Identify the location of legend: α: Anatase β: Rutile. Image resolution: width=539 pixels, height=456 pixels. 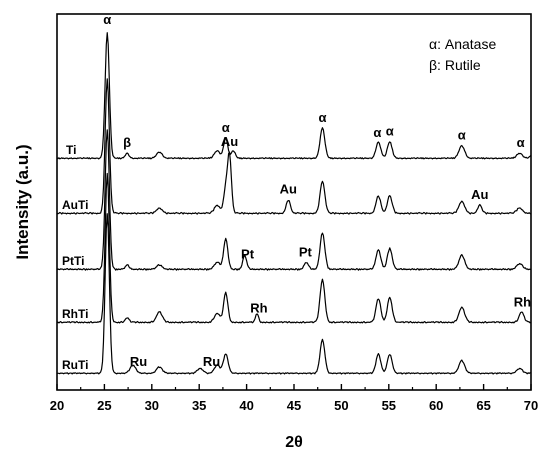
(462, 54).